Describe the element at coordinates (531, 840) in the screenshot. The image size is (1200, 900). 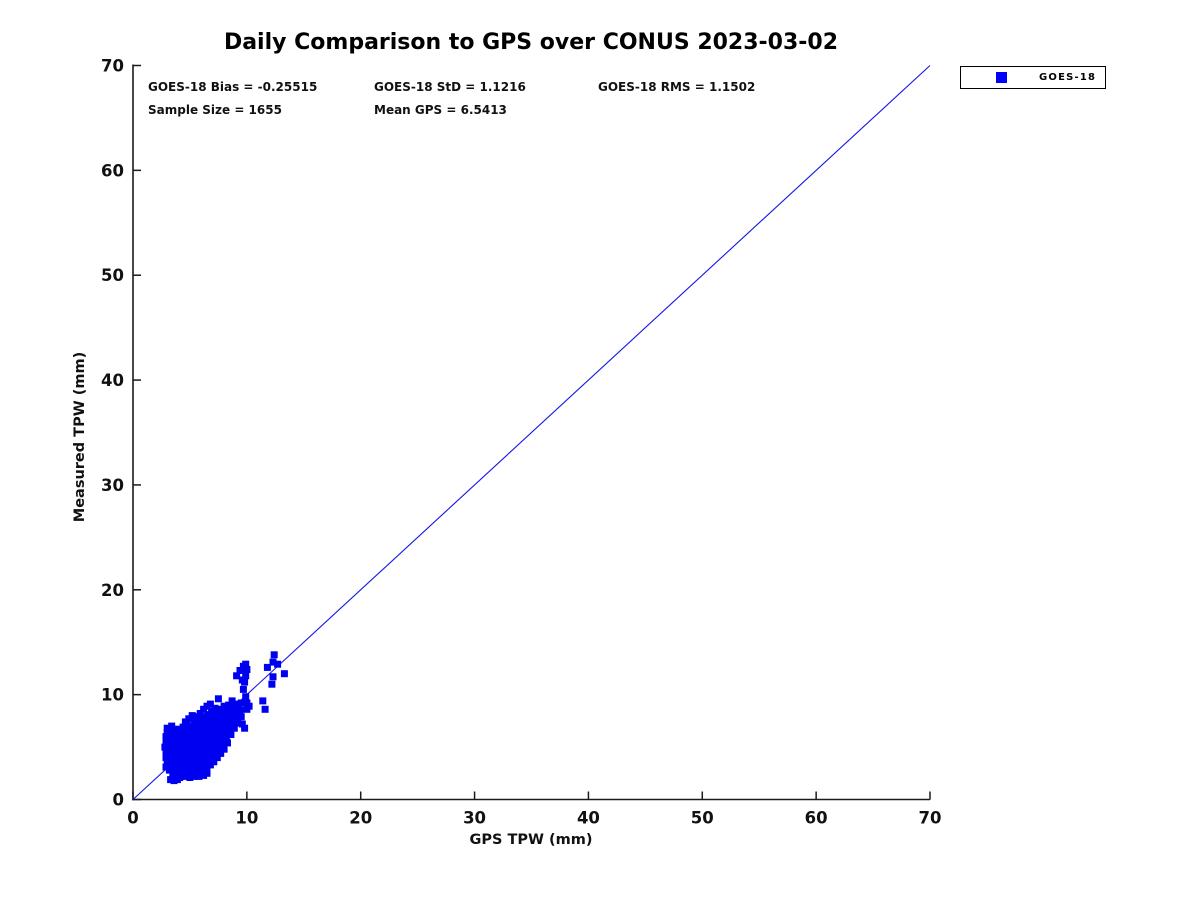
I see `x-axis-label: GPS TPW (mm)` at that location.